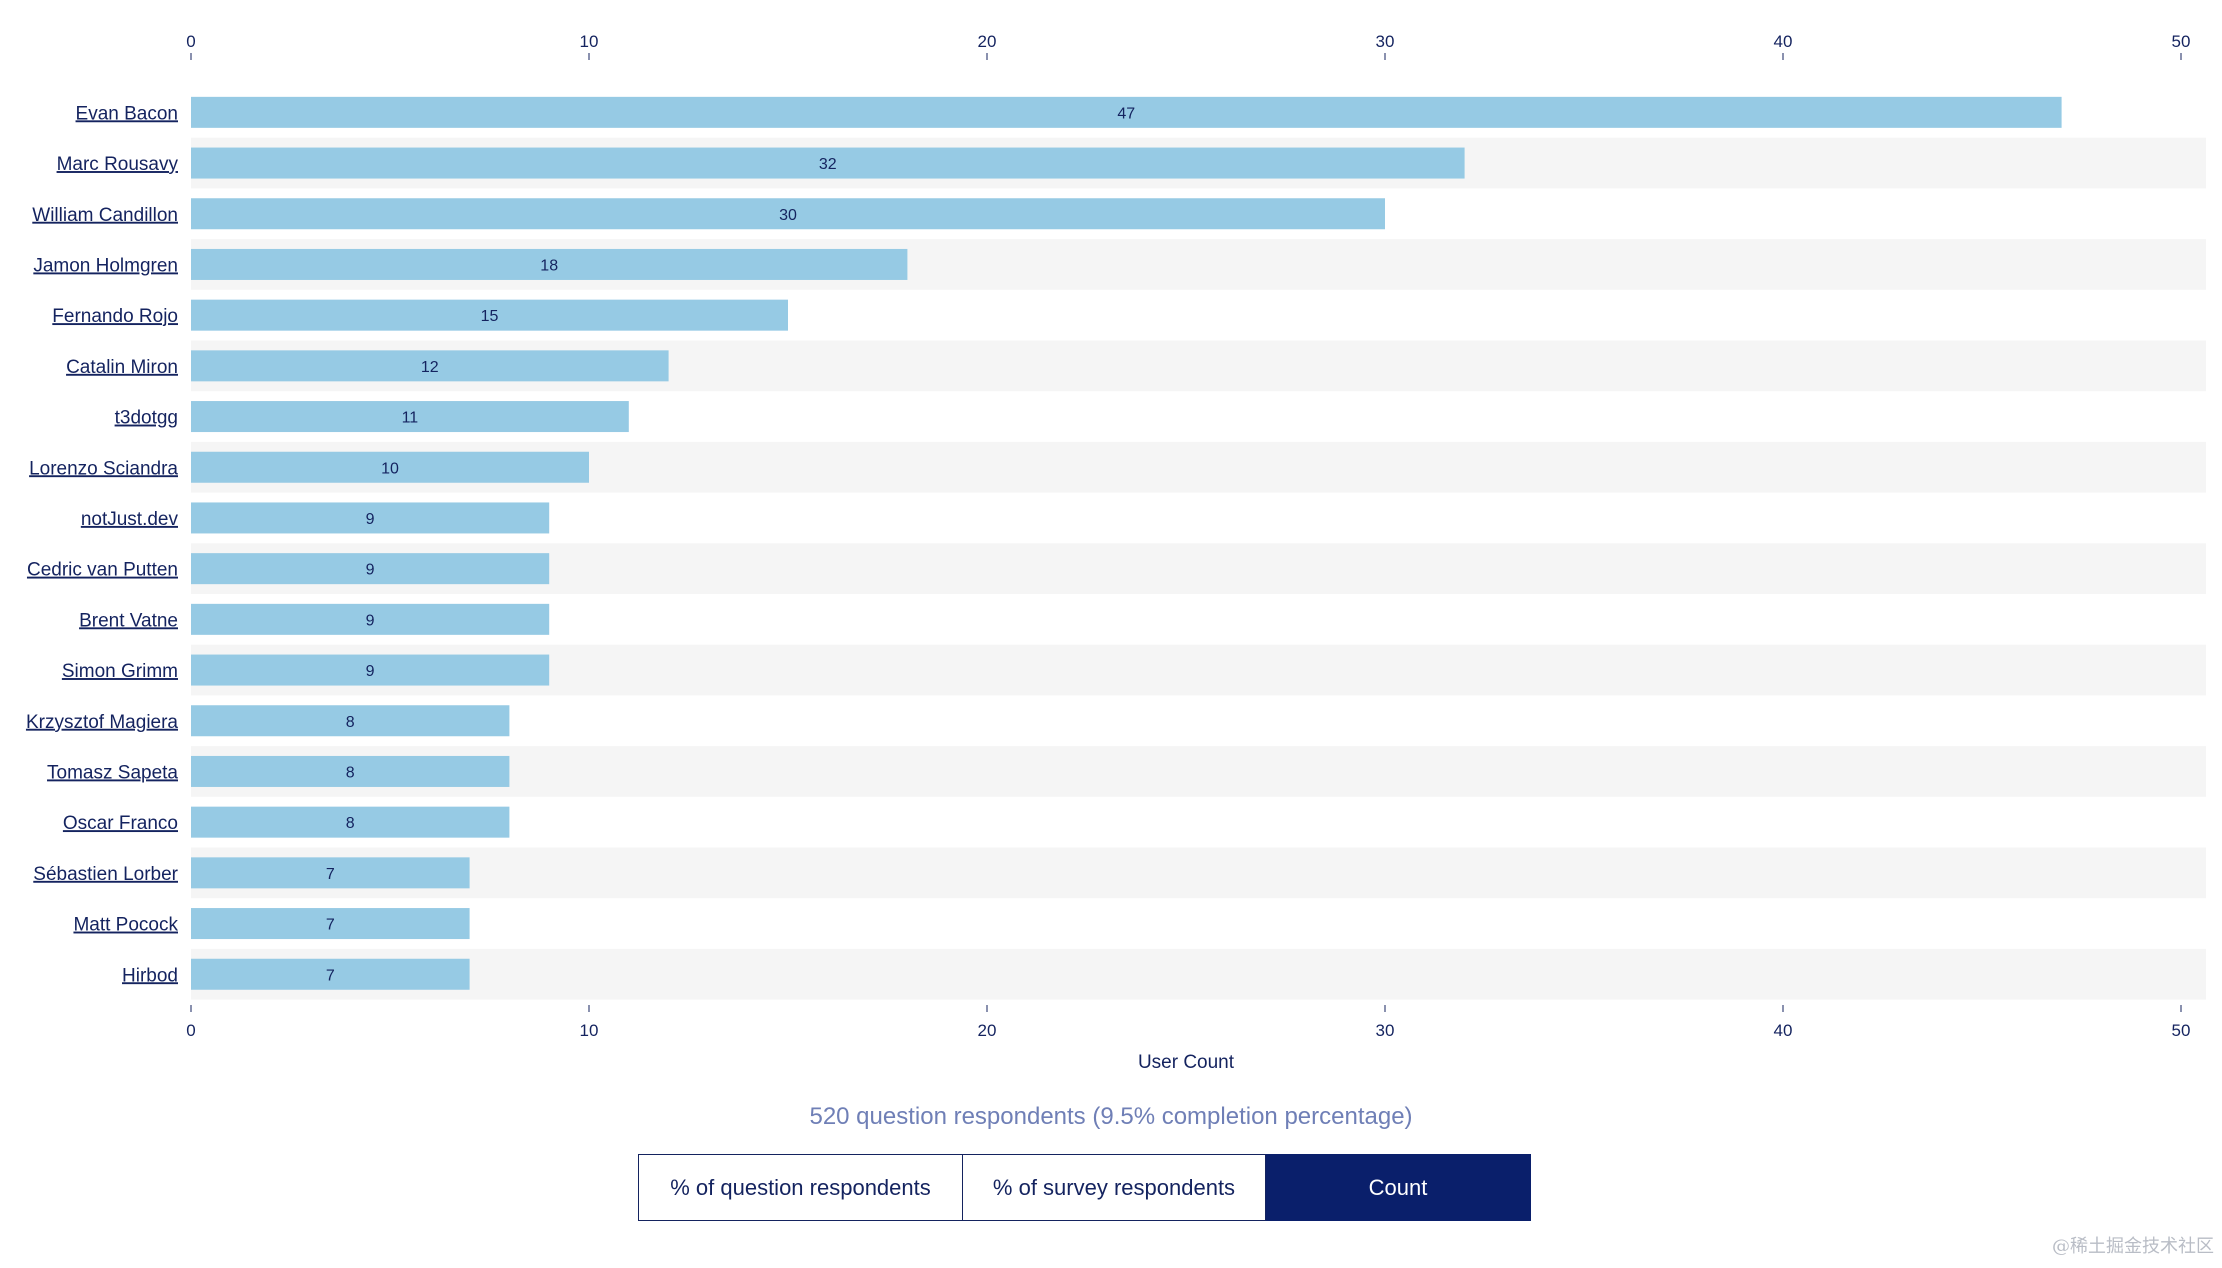  I want to click on count-button: Count, so click(1398, 1187).